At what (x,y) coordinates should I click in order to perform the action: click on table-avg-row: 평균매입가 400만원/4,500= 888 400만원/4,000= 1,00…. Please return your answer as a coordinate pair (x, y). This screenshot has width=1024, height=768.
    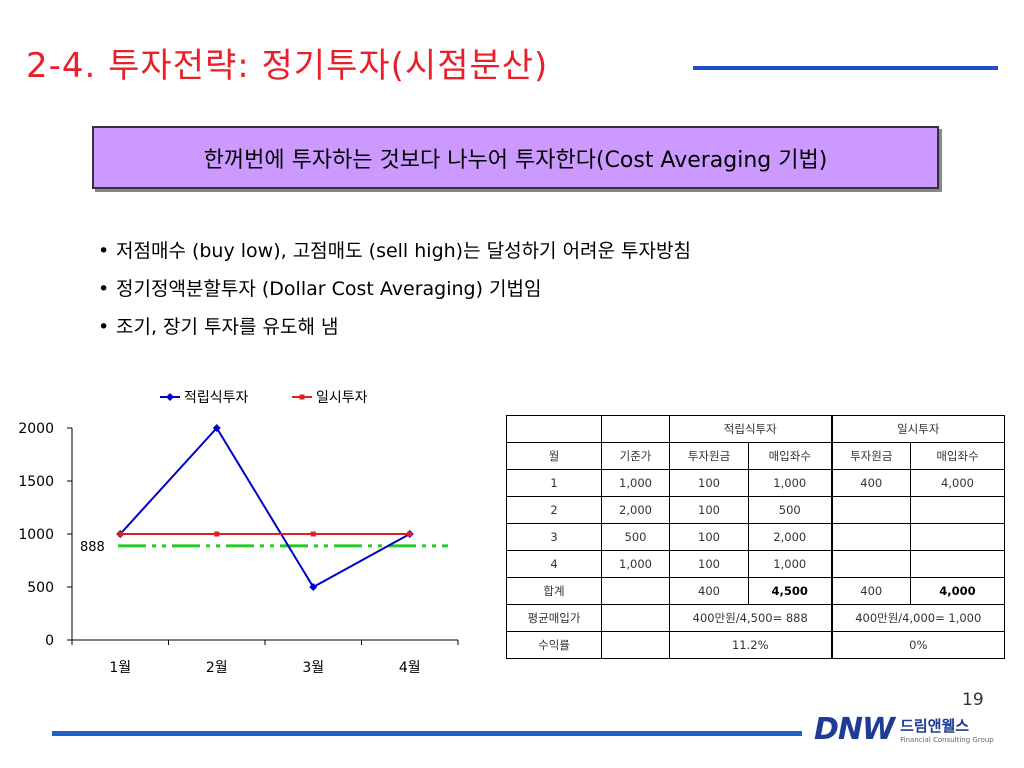
    Looking at the image, I should click on (755, 618).